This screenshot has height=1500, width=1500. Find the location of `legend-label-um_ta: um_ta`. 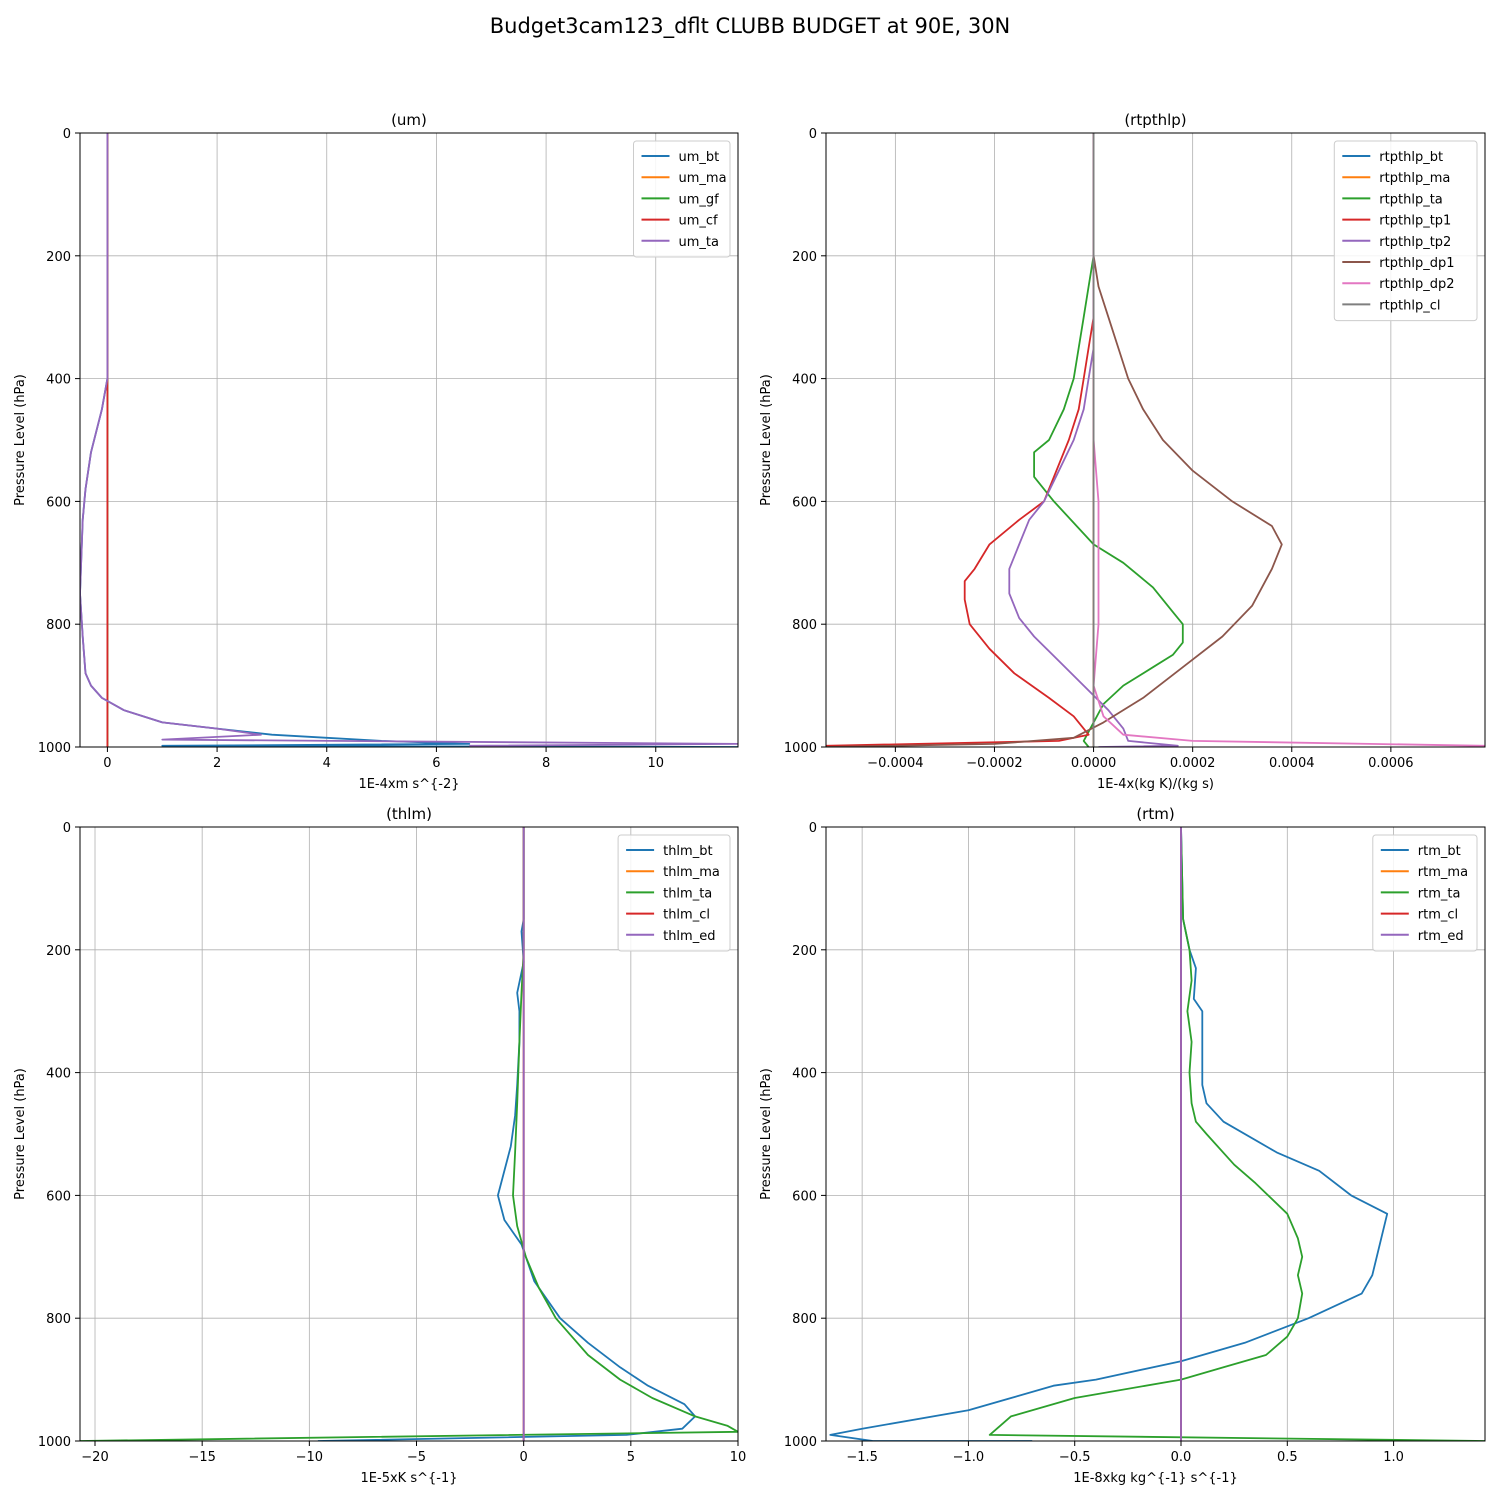

legend-label-um_ta: um_ta is located at coordinates (699, 242).